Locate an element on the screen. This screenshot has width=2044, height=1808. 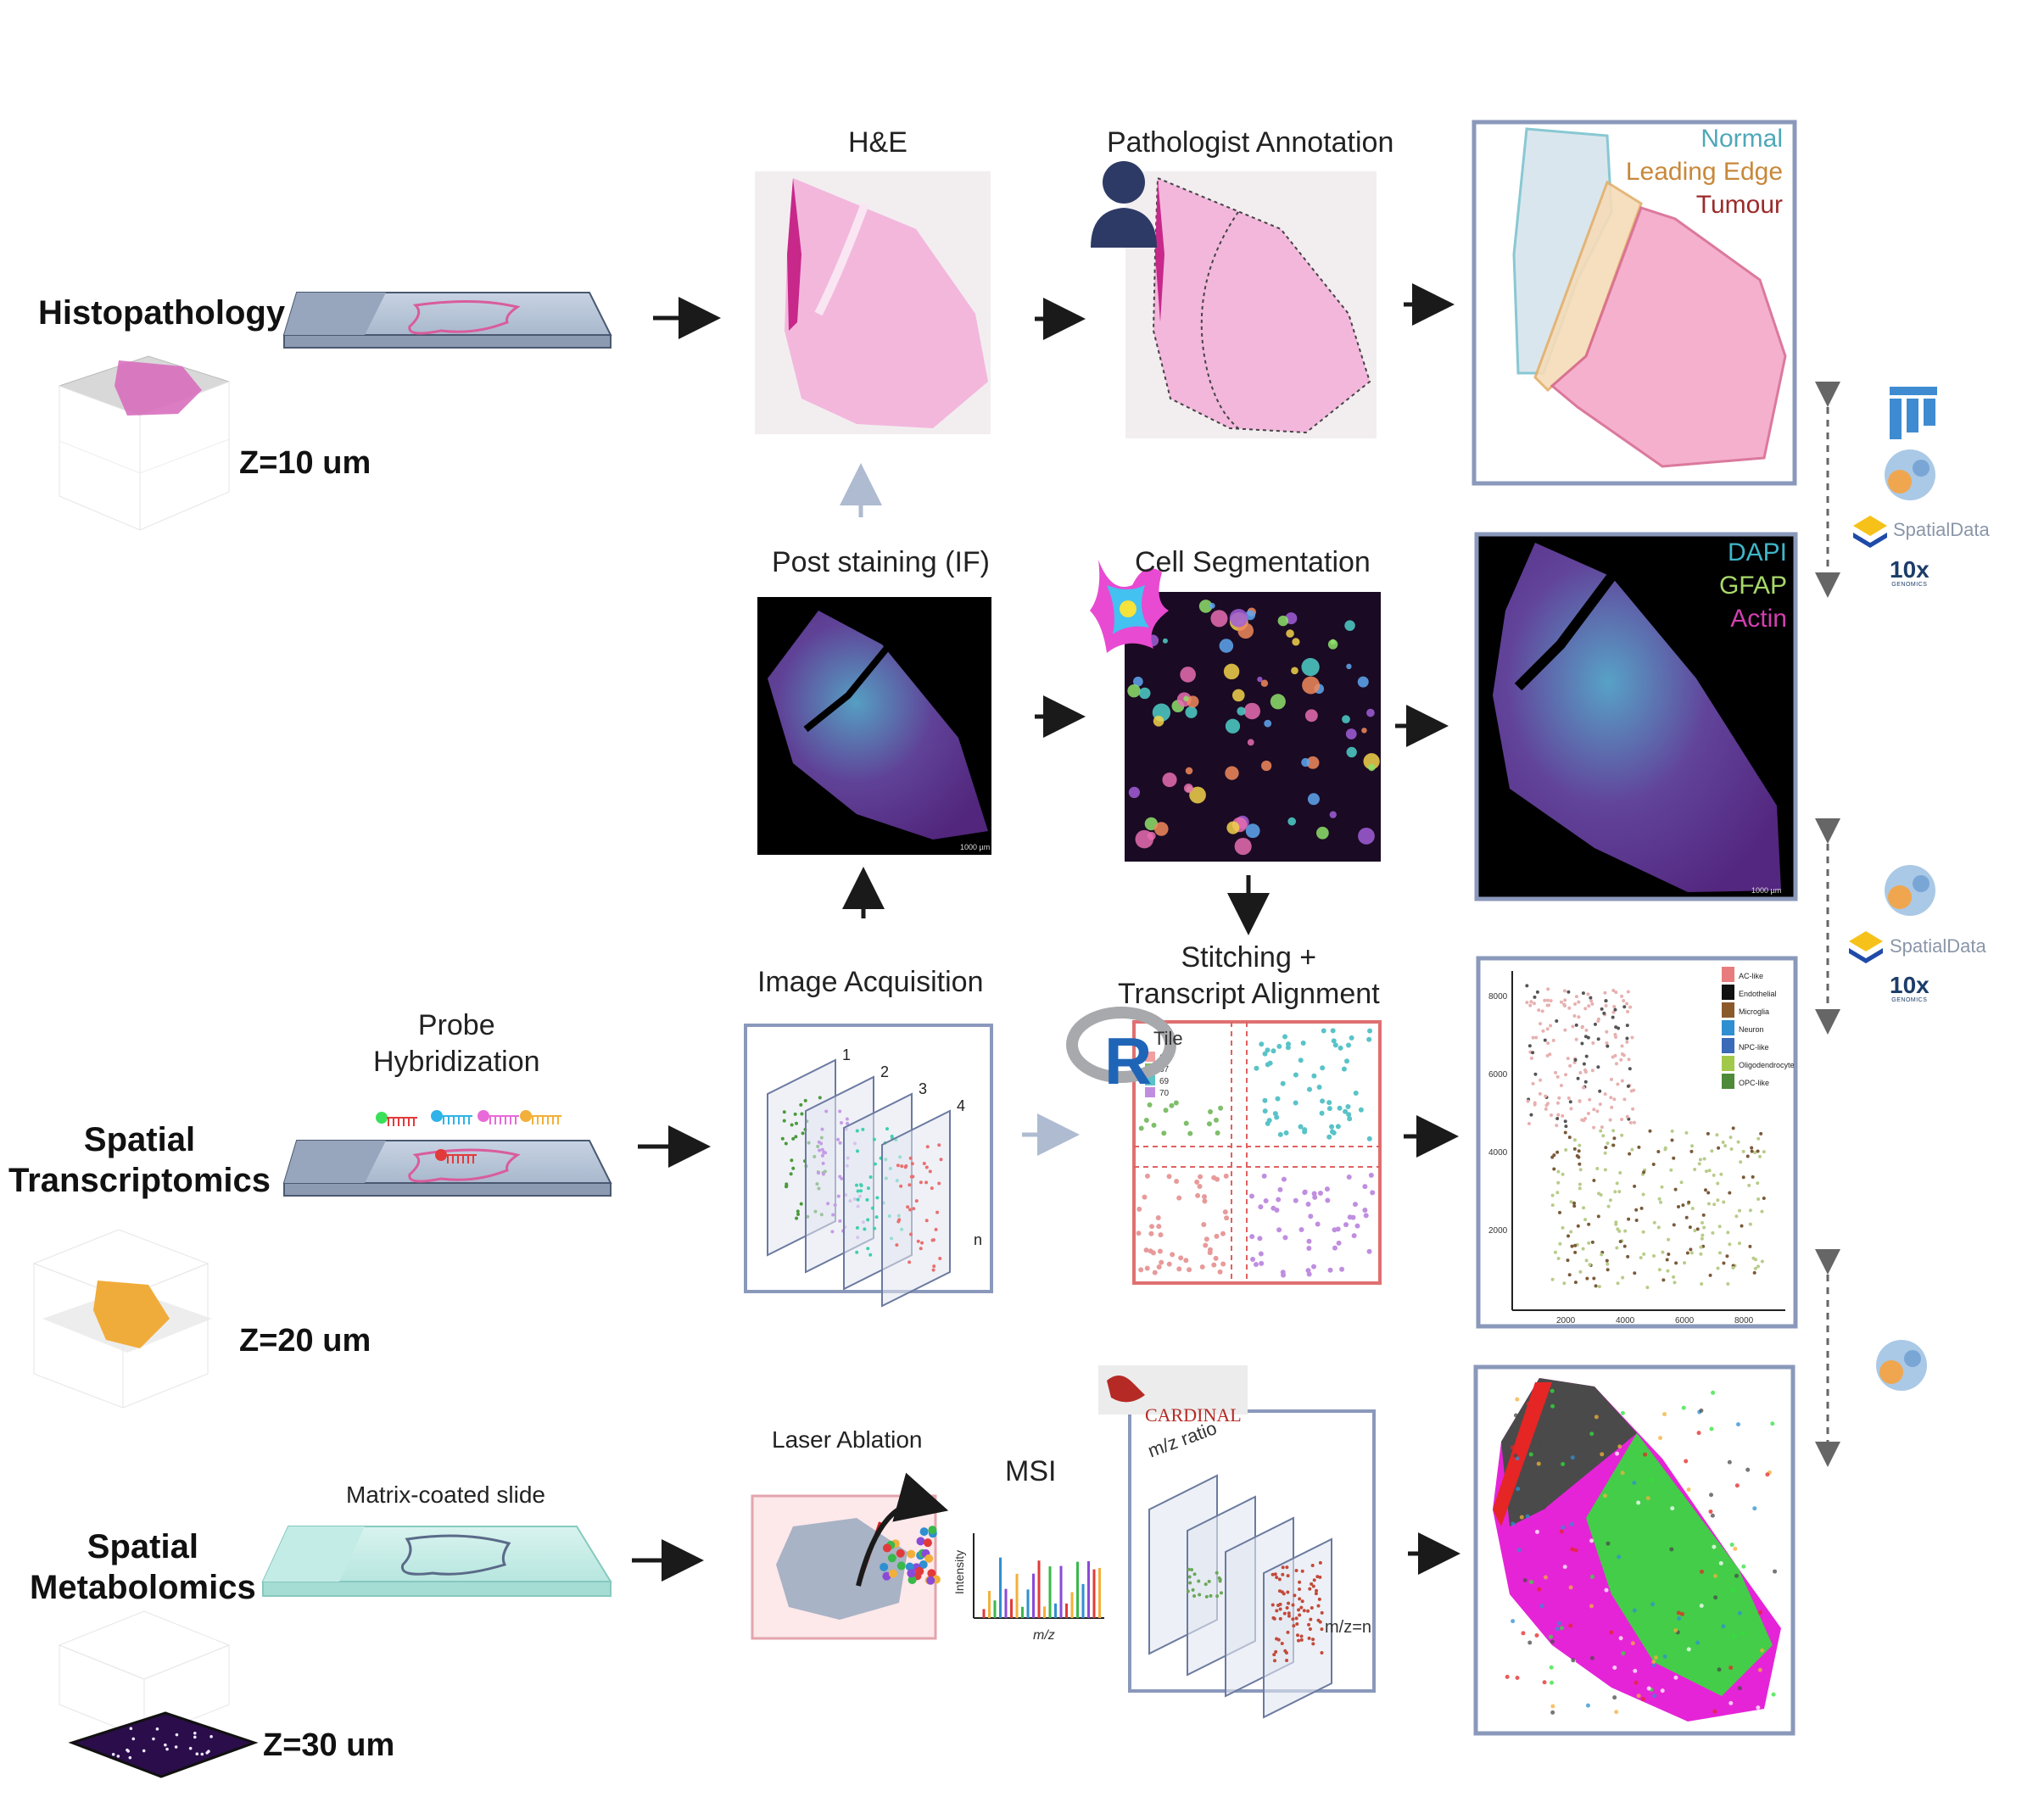
spatialdata-label-1: SpatialData is located at coordinates (1941, 529).